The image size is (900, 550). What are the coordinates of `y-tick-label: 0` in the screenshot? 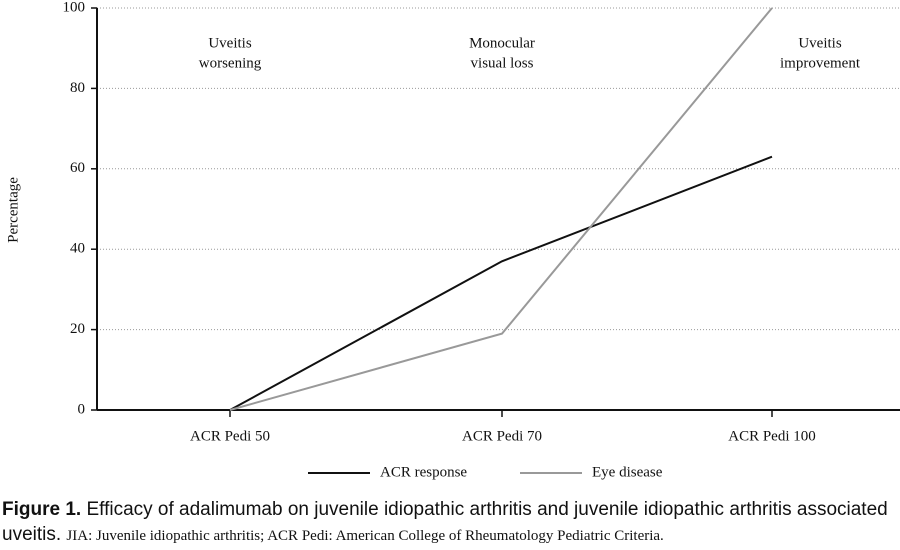 It's located at (82, 409).